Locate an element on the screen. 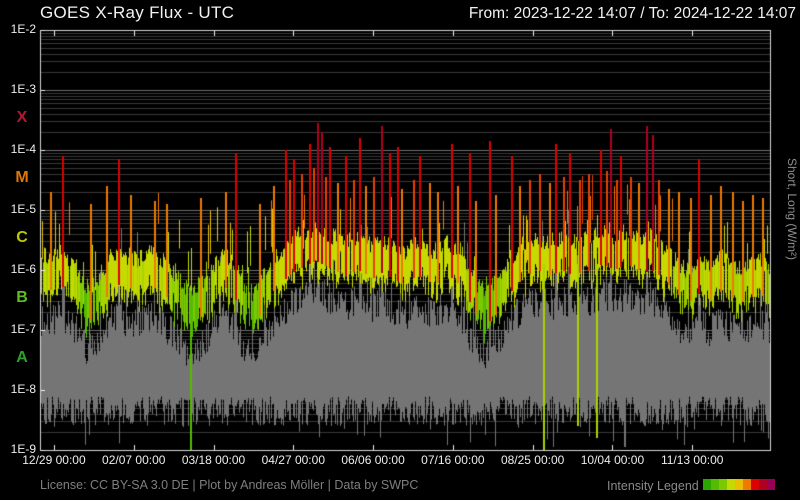  page-title: GOES X-Ray Flux - UTC is located at coordinates (137, 12).